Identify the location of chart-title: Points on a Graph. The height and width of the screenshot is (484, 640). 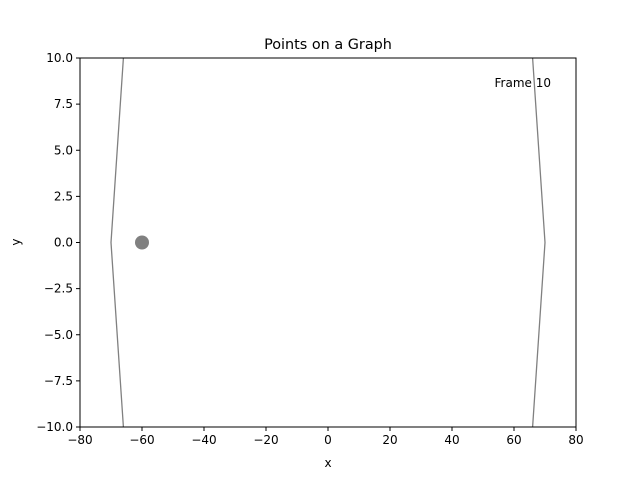
(328, 45).